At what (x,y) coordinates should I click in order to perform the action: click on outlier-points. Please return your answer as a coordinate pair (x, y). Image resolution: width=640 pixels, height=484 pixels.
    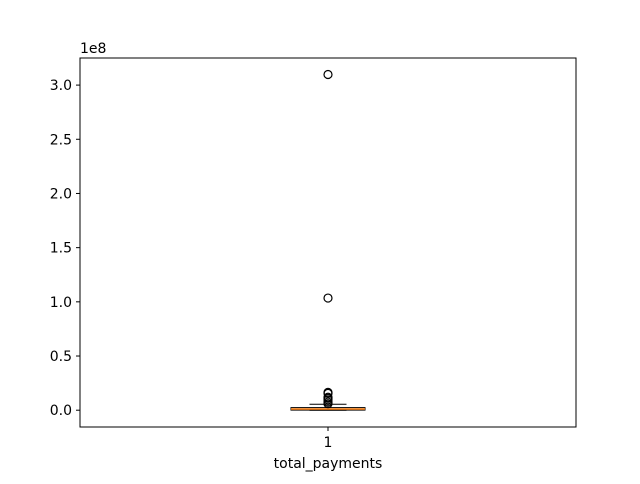
    Looking at the image, I should click on (328, 239).